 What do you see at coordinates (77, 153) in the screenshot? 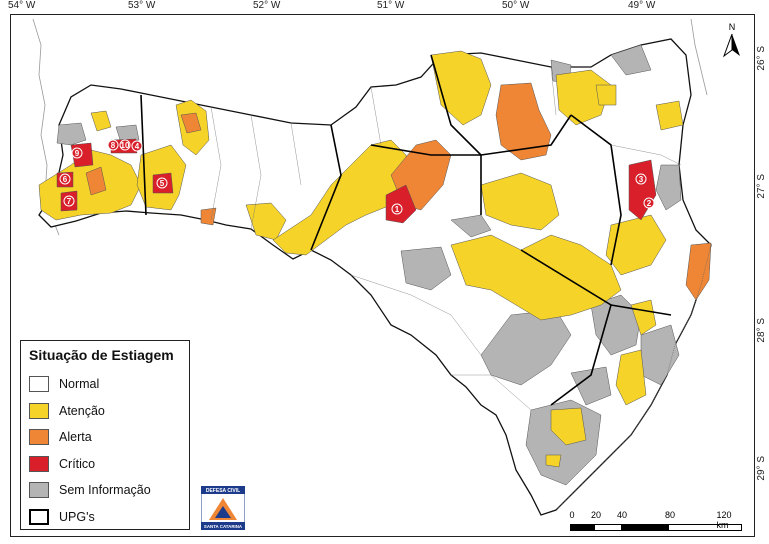
I see `critical-marker: 9` at bounding box center [77, 153].